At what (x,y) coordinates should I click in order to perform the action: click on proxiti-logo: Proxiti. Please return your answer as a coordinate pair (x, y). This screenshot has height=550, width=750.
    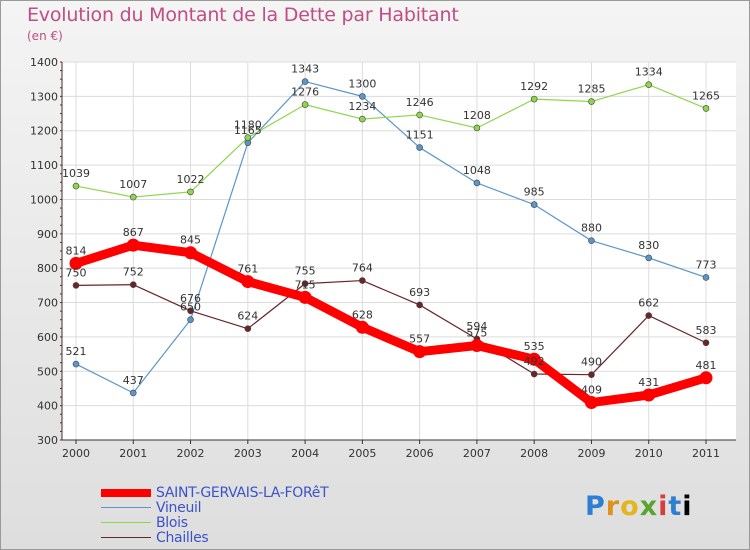
    Looking at the image, I should click on (639, 506).